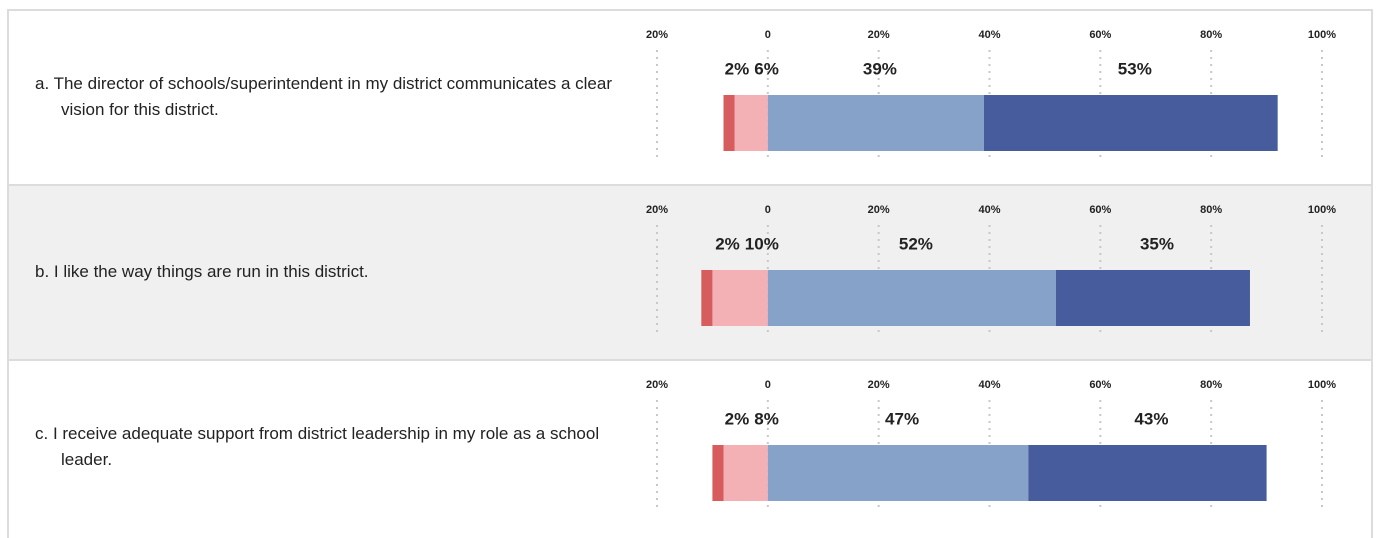  Describe the element at coordinates (902, 418) in the screenshot. I see `data-label: 47%` at that location.